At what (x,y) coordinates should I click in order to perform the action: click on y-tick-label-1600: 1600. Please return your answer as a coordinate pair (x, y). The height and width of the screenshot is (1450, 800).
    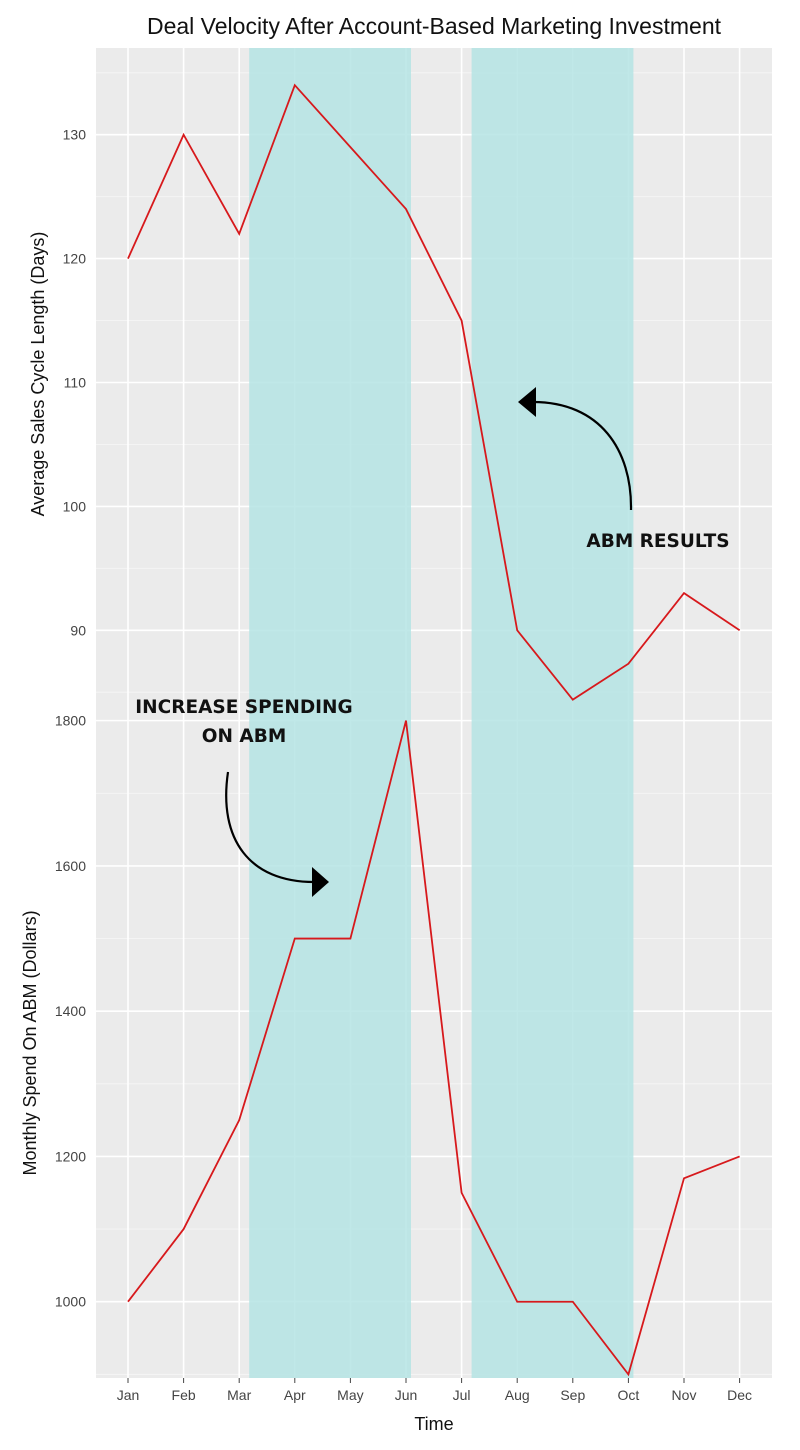
    Looking at the image, I should click on (70, 866).